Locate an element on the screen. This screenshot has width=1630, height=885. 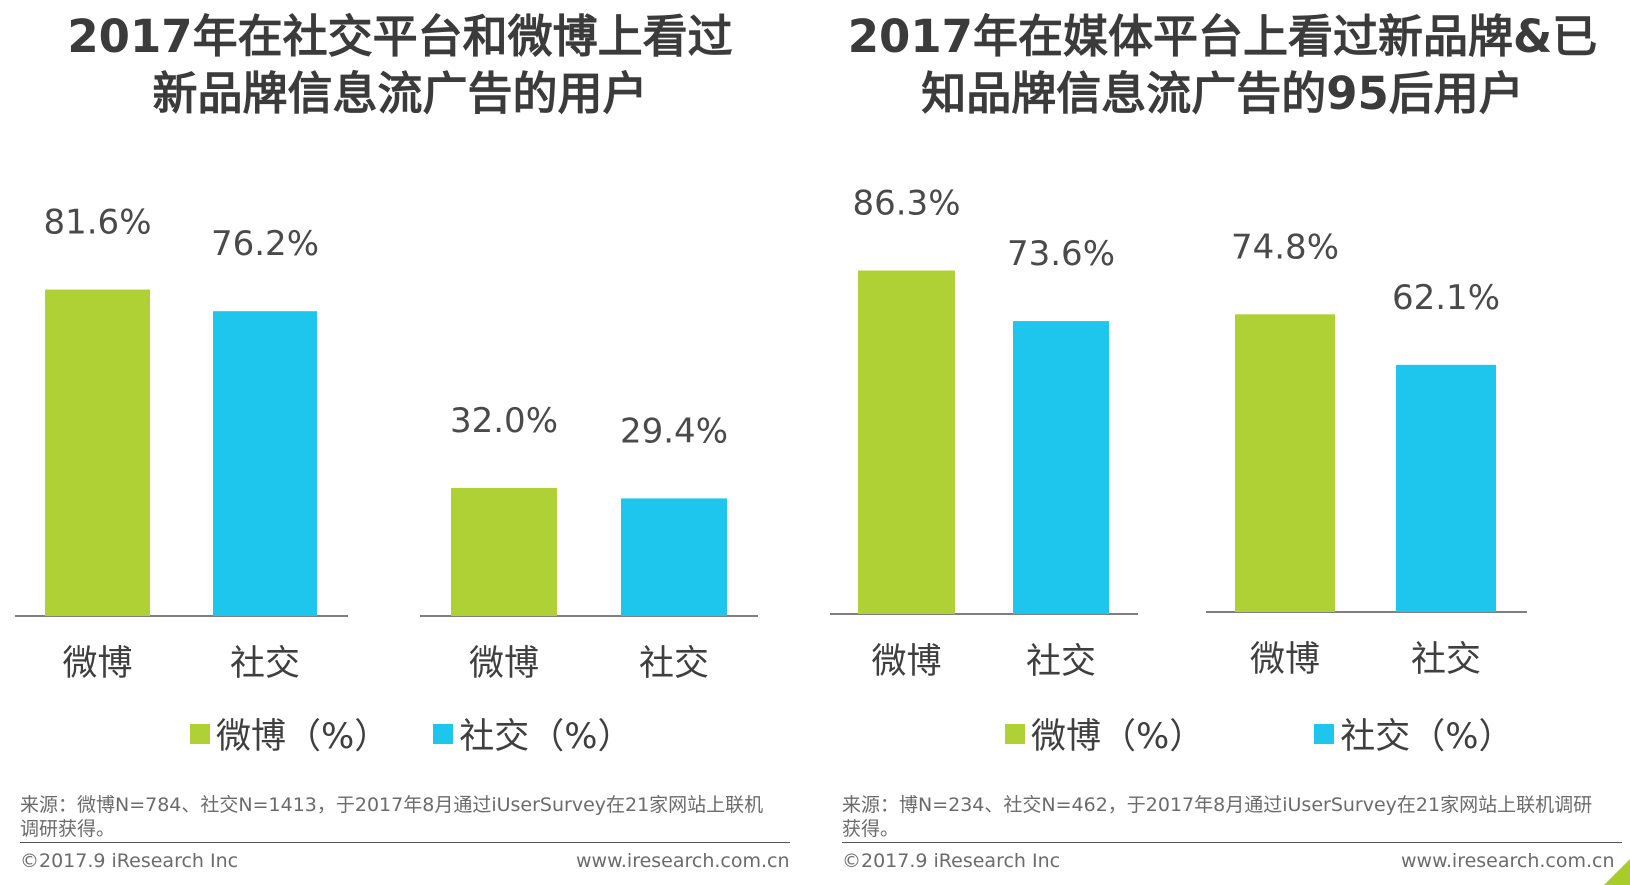
left-footer-divider is located at coordinates (405, 842).